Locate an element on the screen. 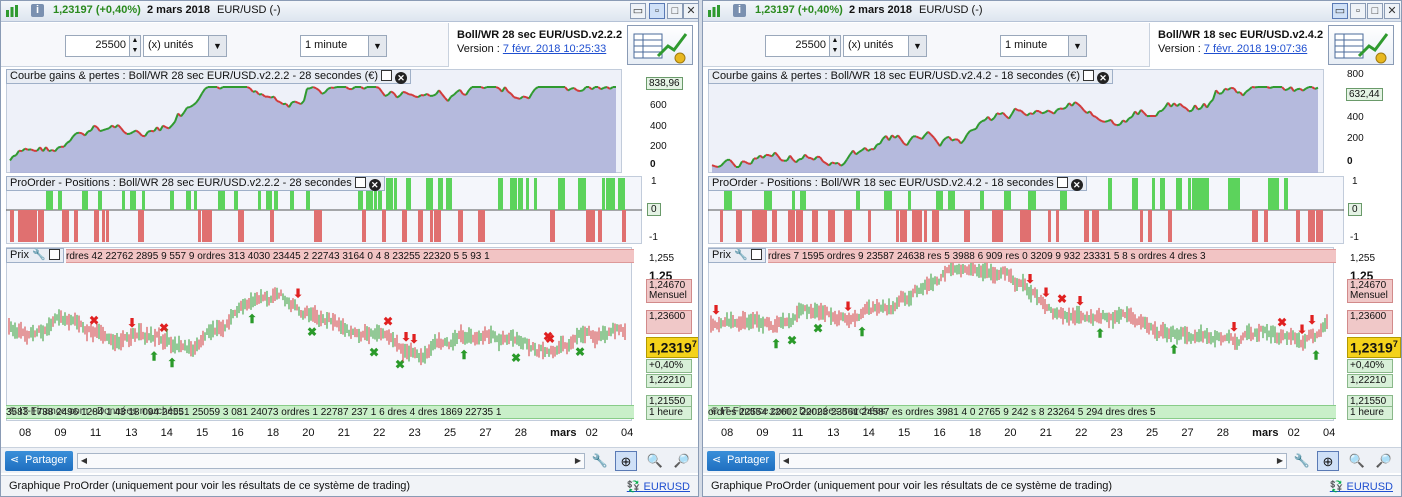 This screenshot has width=1402, height=497. x-axis-label: 15 is located at coordinates (202, 433).